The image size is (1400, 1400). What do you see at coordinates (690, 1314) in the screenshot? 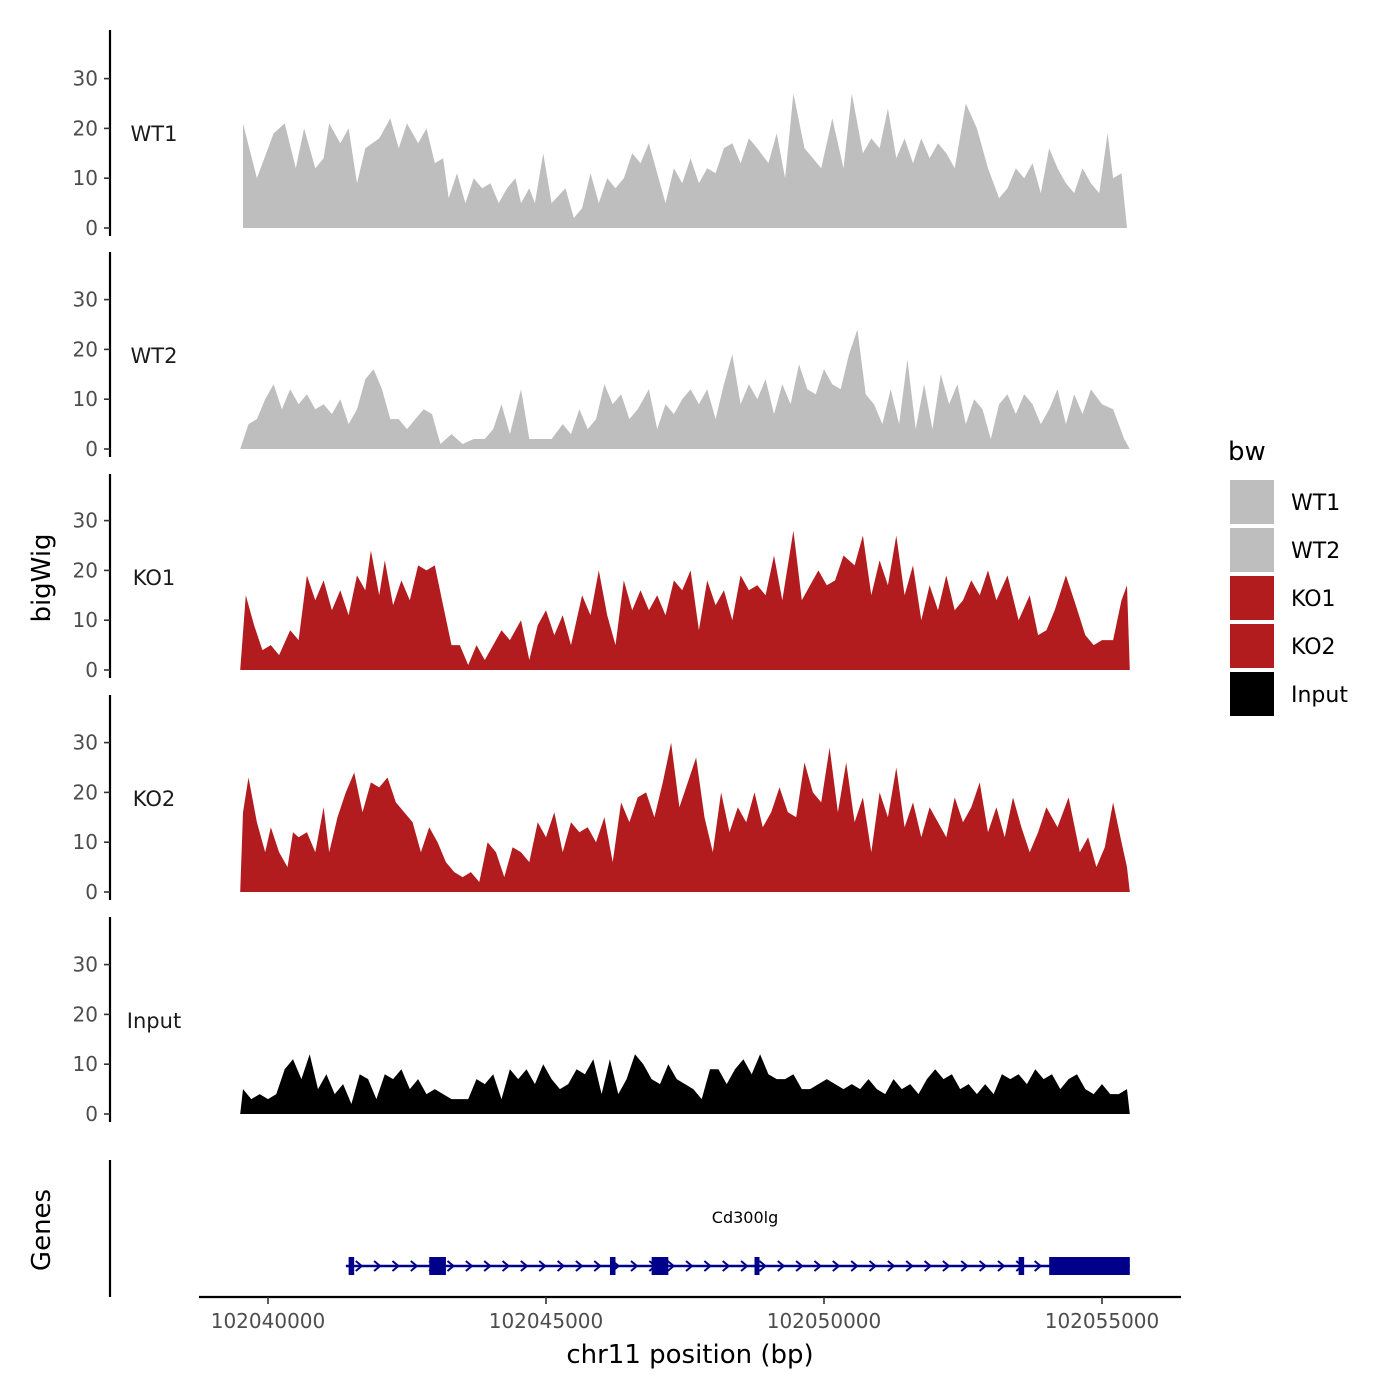
I see `x-axis: 102040000 102045000 102050000 102055000` at bounding box center [690, 1314].